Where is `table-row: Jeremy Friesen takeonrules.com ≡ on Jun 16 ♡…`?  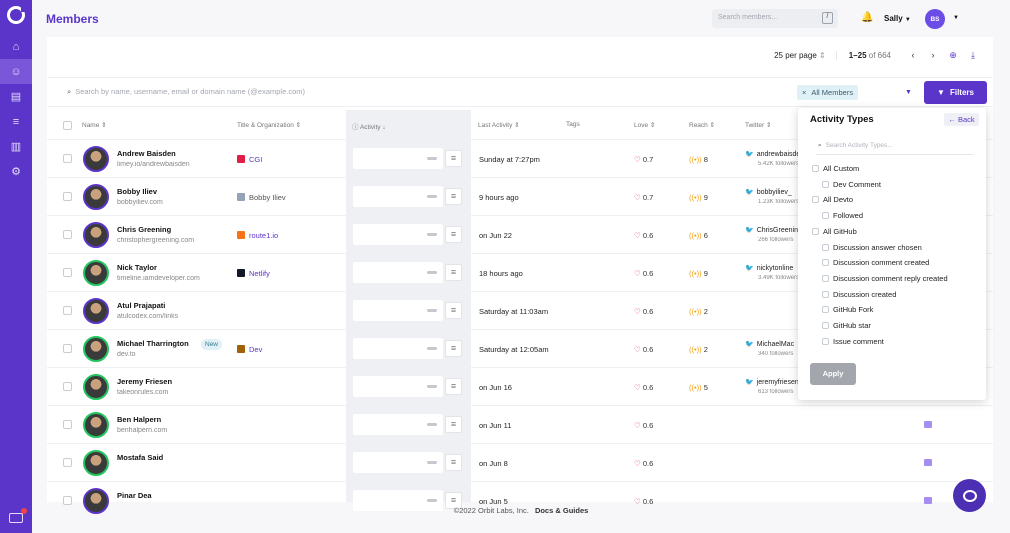
table-row: Jeremy Friesen takeonrules.com ≡ on Jun 16 ♡… is located at coordinates (520, 386).